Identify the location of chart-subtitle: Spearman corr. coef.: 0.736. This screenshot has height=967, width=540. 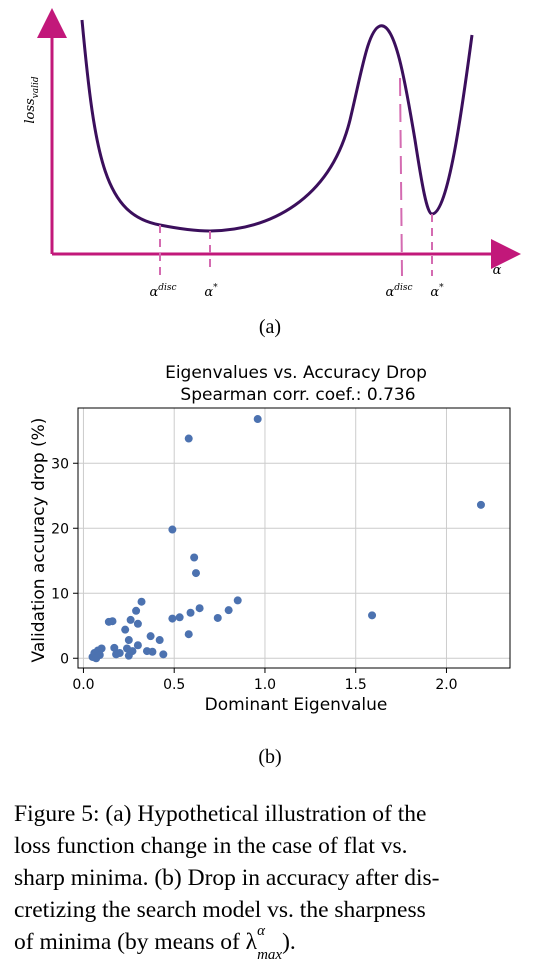
(297, 395).